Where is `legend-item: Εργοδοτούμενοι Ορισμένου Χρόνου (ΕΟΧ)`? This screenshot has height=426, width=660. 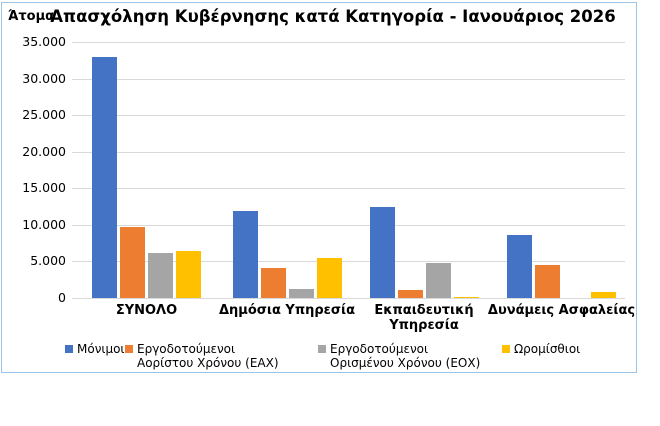 legend-item: Εργοδοτούμενοι Ορισμένου Χρόνου (ΕΟΧ) is located at coordinates (399, 356).